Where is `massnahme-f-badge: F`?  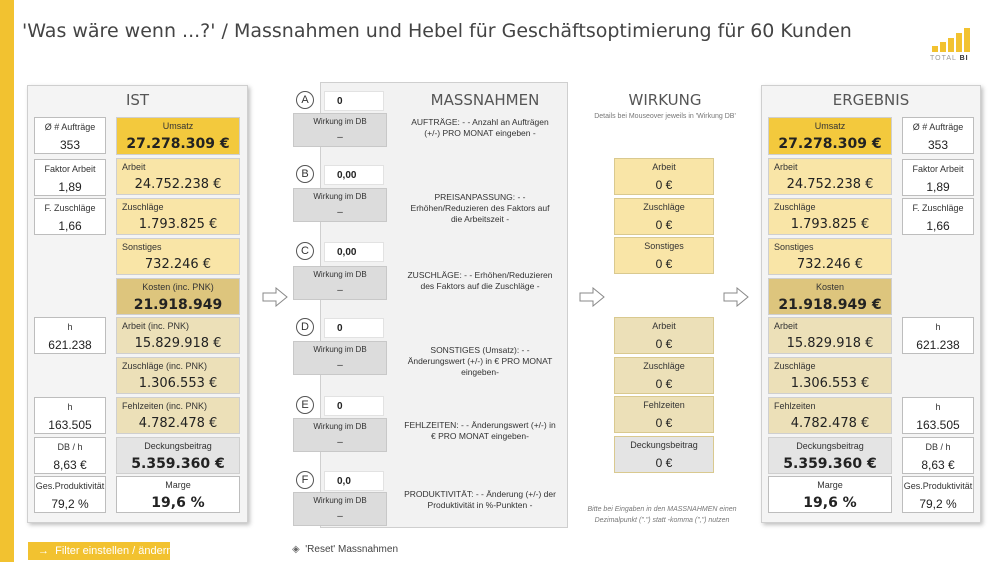 massnahme-f-badge: F is located at coordinates (305, 480).